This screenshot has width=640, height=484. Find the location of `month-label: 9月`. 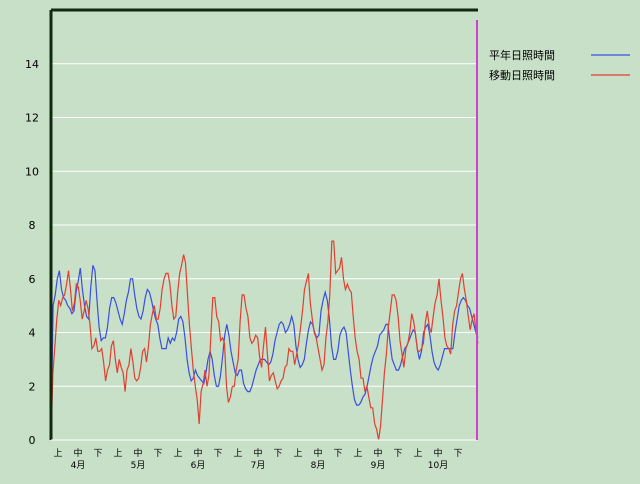

month-label: 9月 is located at coordinates (378, 465).